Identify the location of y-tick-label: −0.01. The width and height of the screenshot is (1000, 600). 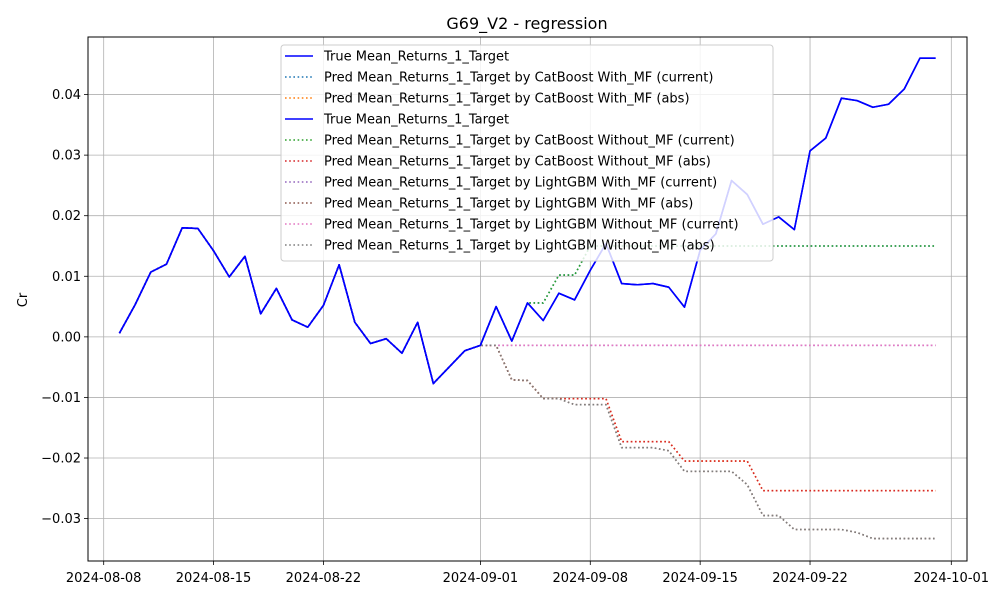
(61, 398).